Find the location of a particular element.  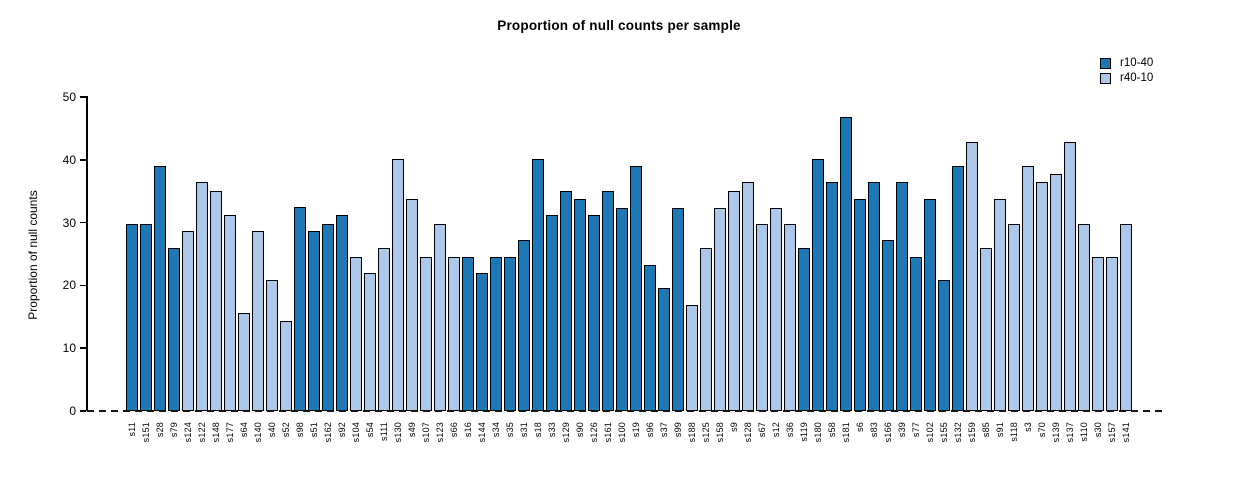

x-tick-label-s140: s140 is located at coordinates (258, 432).